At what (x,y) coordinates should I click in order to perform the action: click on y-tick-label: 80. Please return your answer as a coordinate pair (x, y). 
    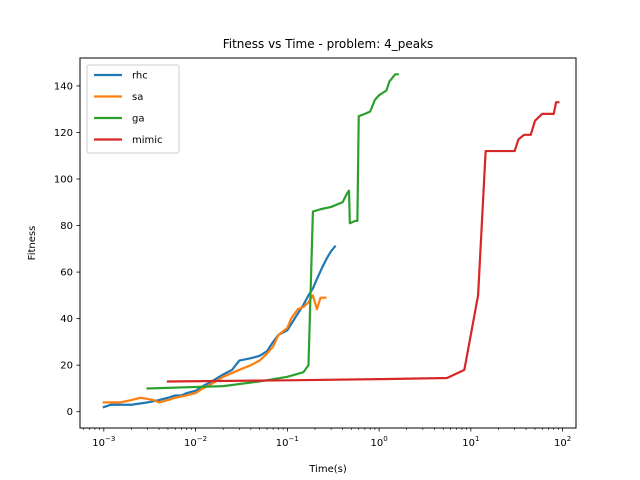
    Looking at the image, I should click on (66, 226).